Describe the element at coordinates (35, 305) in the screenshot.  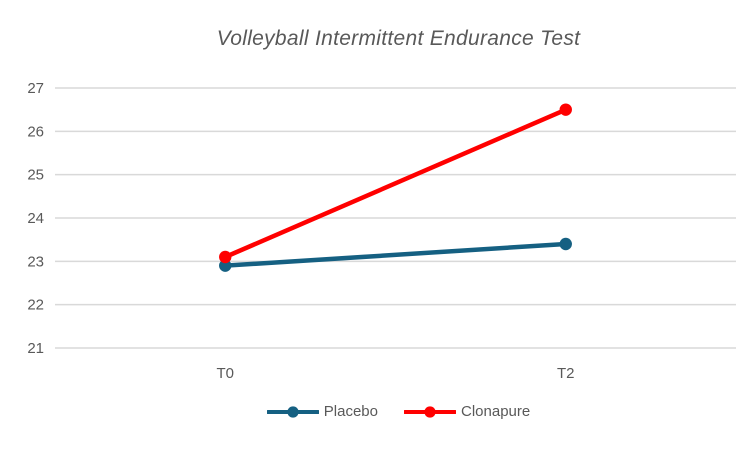
I see `y-axis-tick-label: 22` at that location.